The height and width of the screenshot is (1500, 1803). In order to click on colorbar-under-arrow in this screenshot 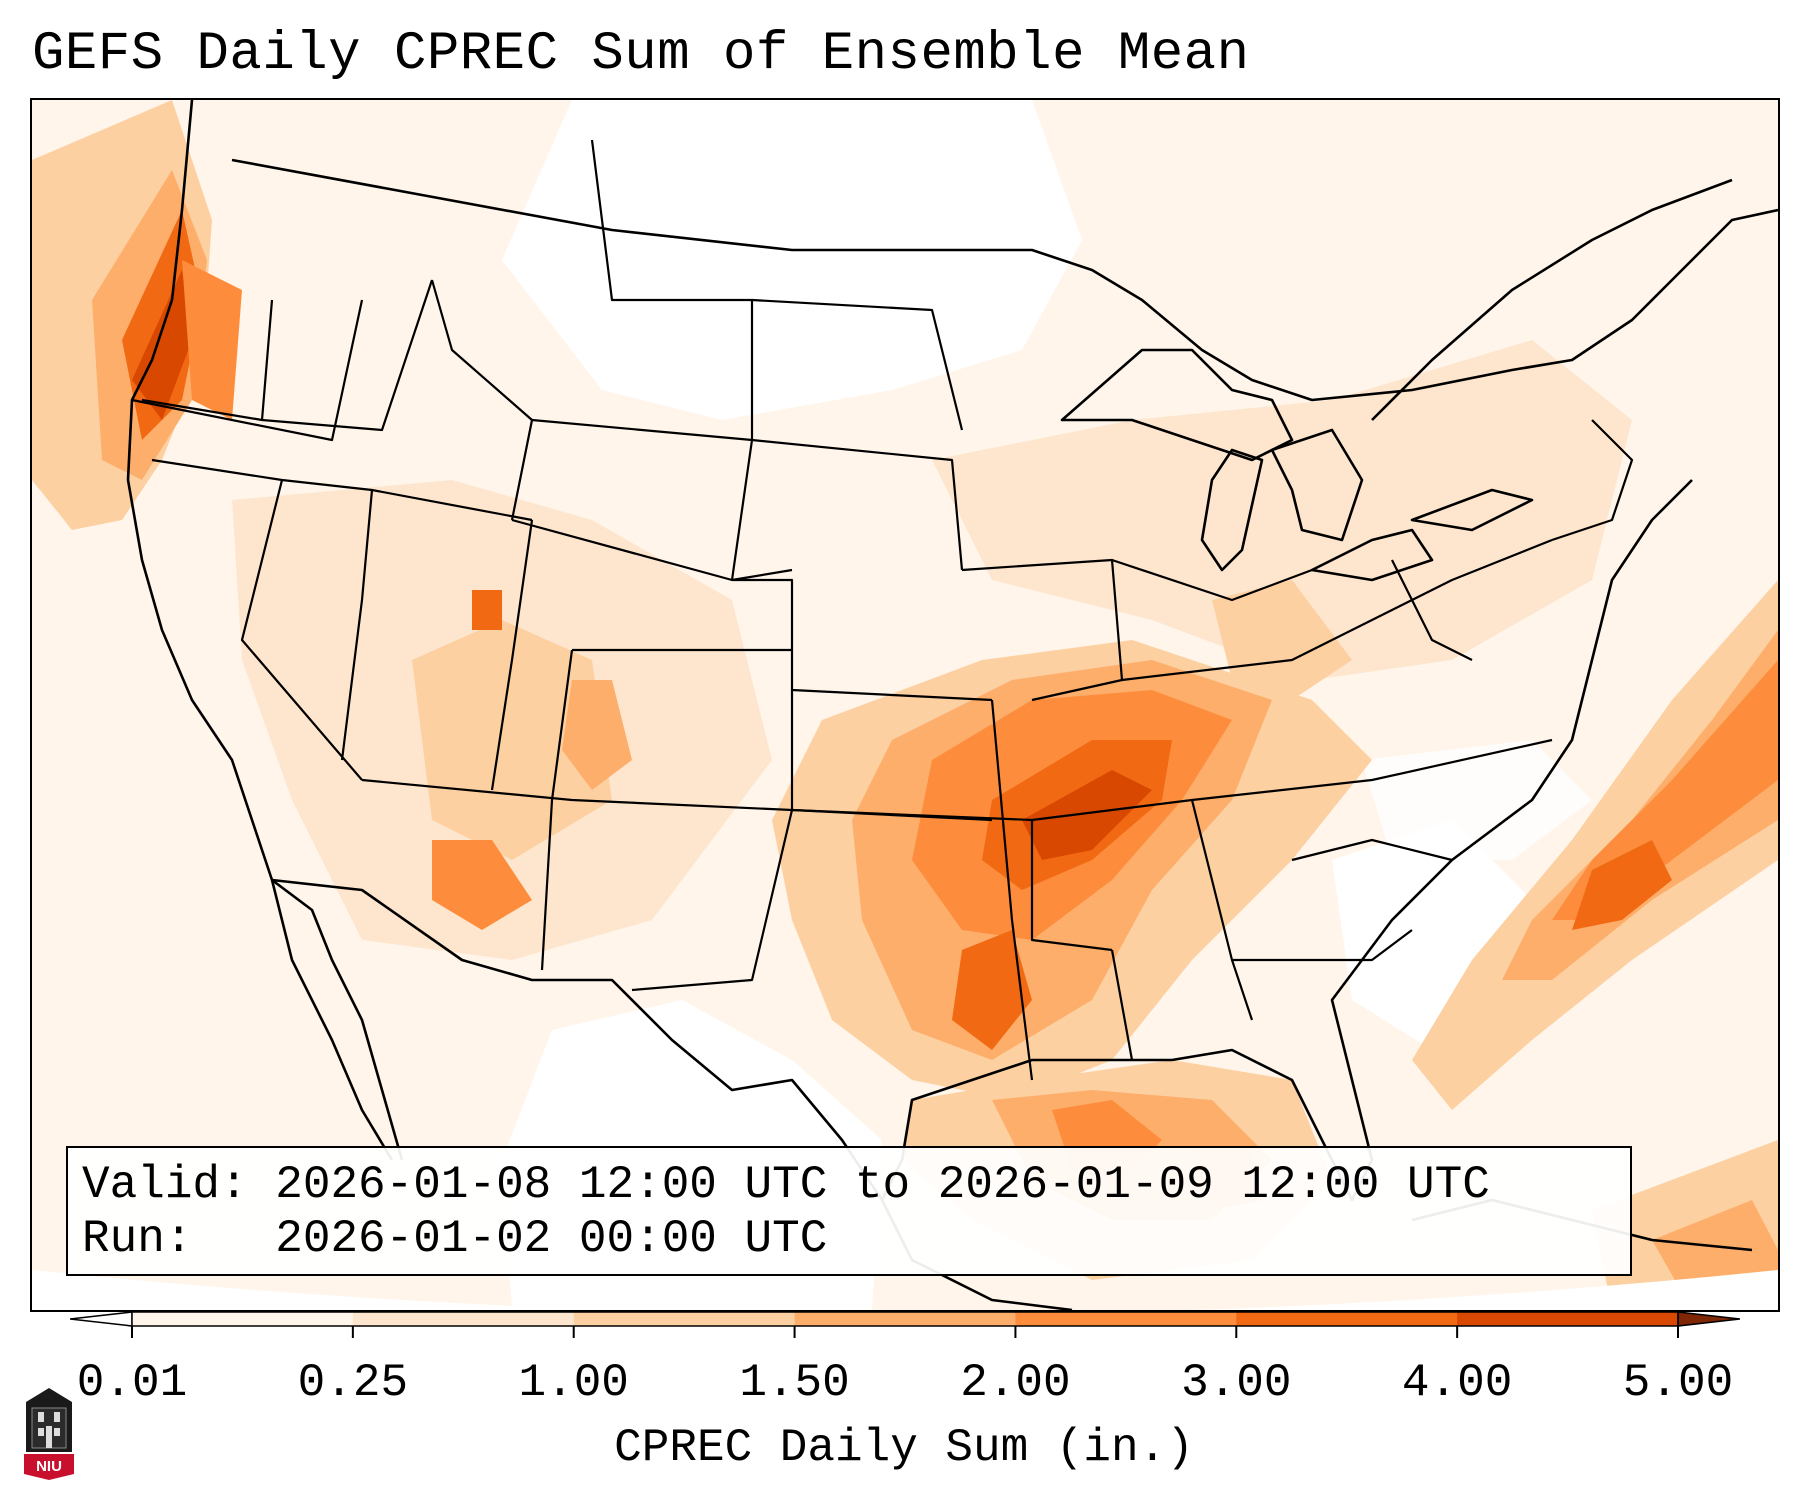, I will do `click(101, 1319)`.